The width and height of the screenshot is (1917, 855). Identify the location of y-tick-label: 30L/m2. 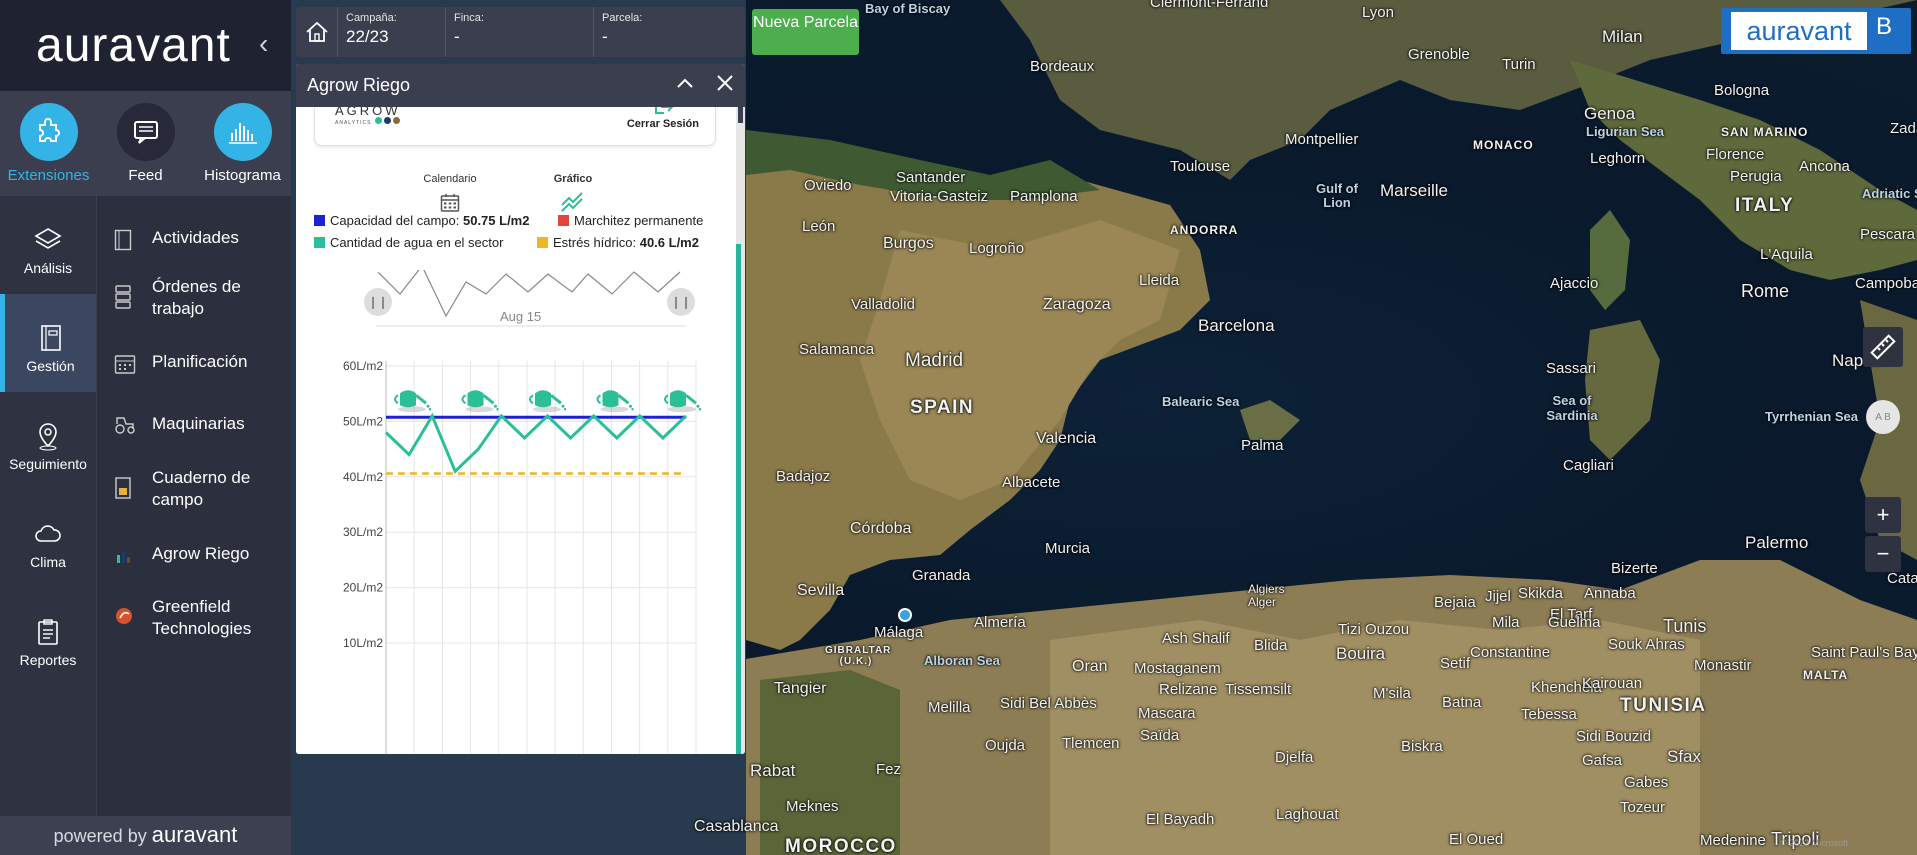
(363, 532).